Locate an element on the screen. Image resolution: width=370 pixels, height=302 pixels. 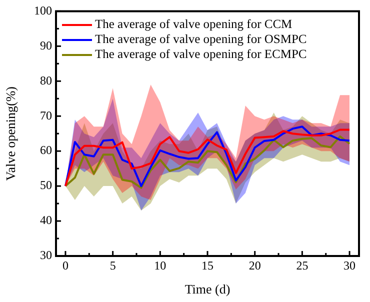
legend-label: The average of valve opening for ECMPC is located at coordinates (201, 54).